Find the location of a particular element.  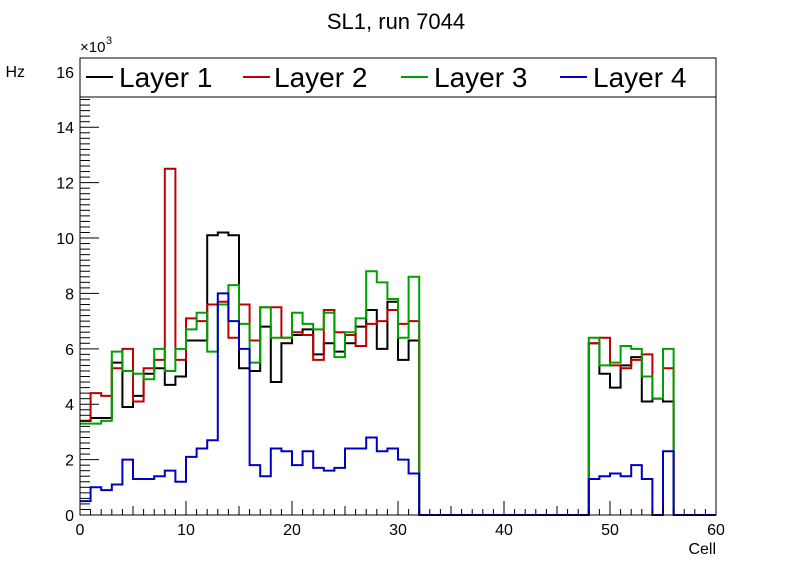

x-tick-label: 50 is located at coordinates (610, 530).